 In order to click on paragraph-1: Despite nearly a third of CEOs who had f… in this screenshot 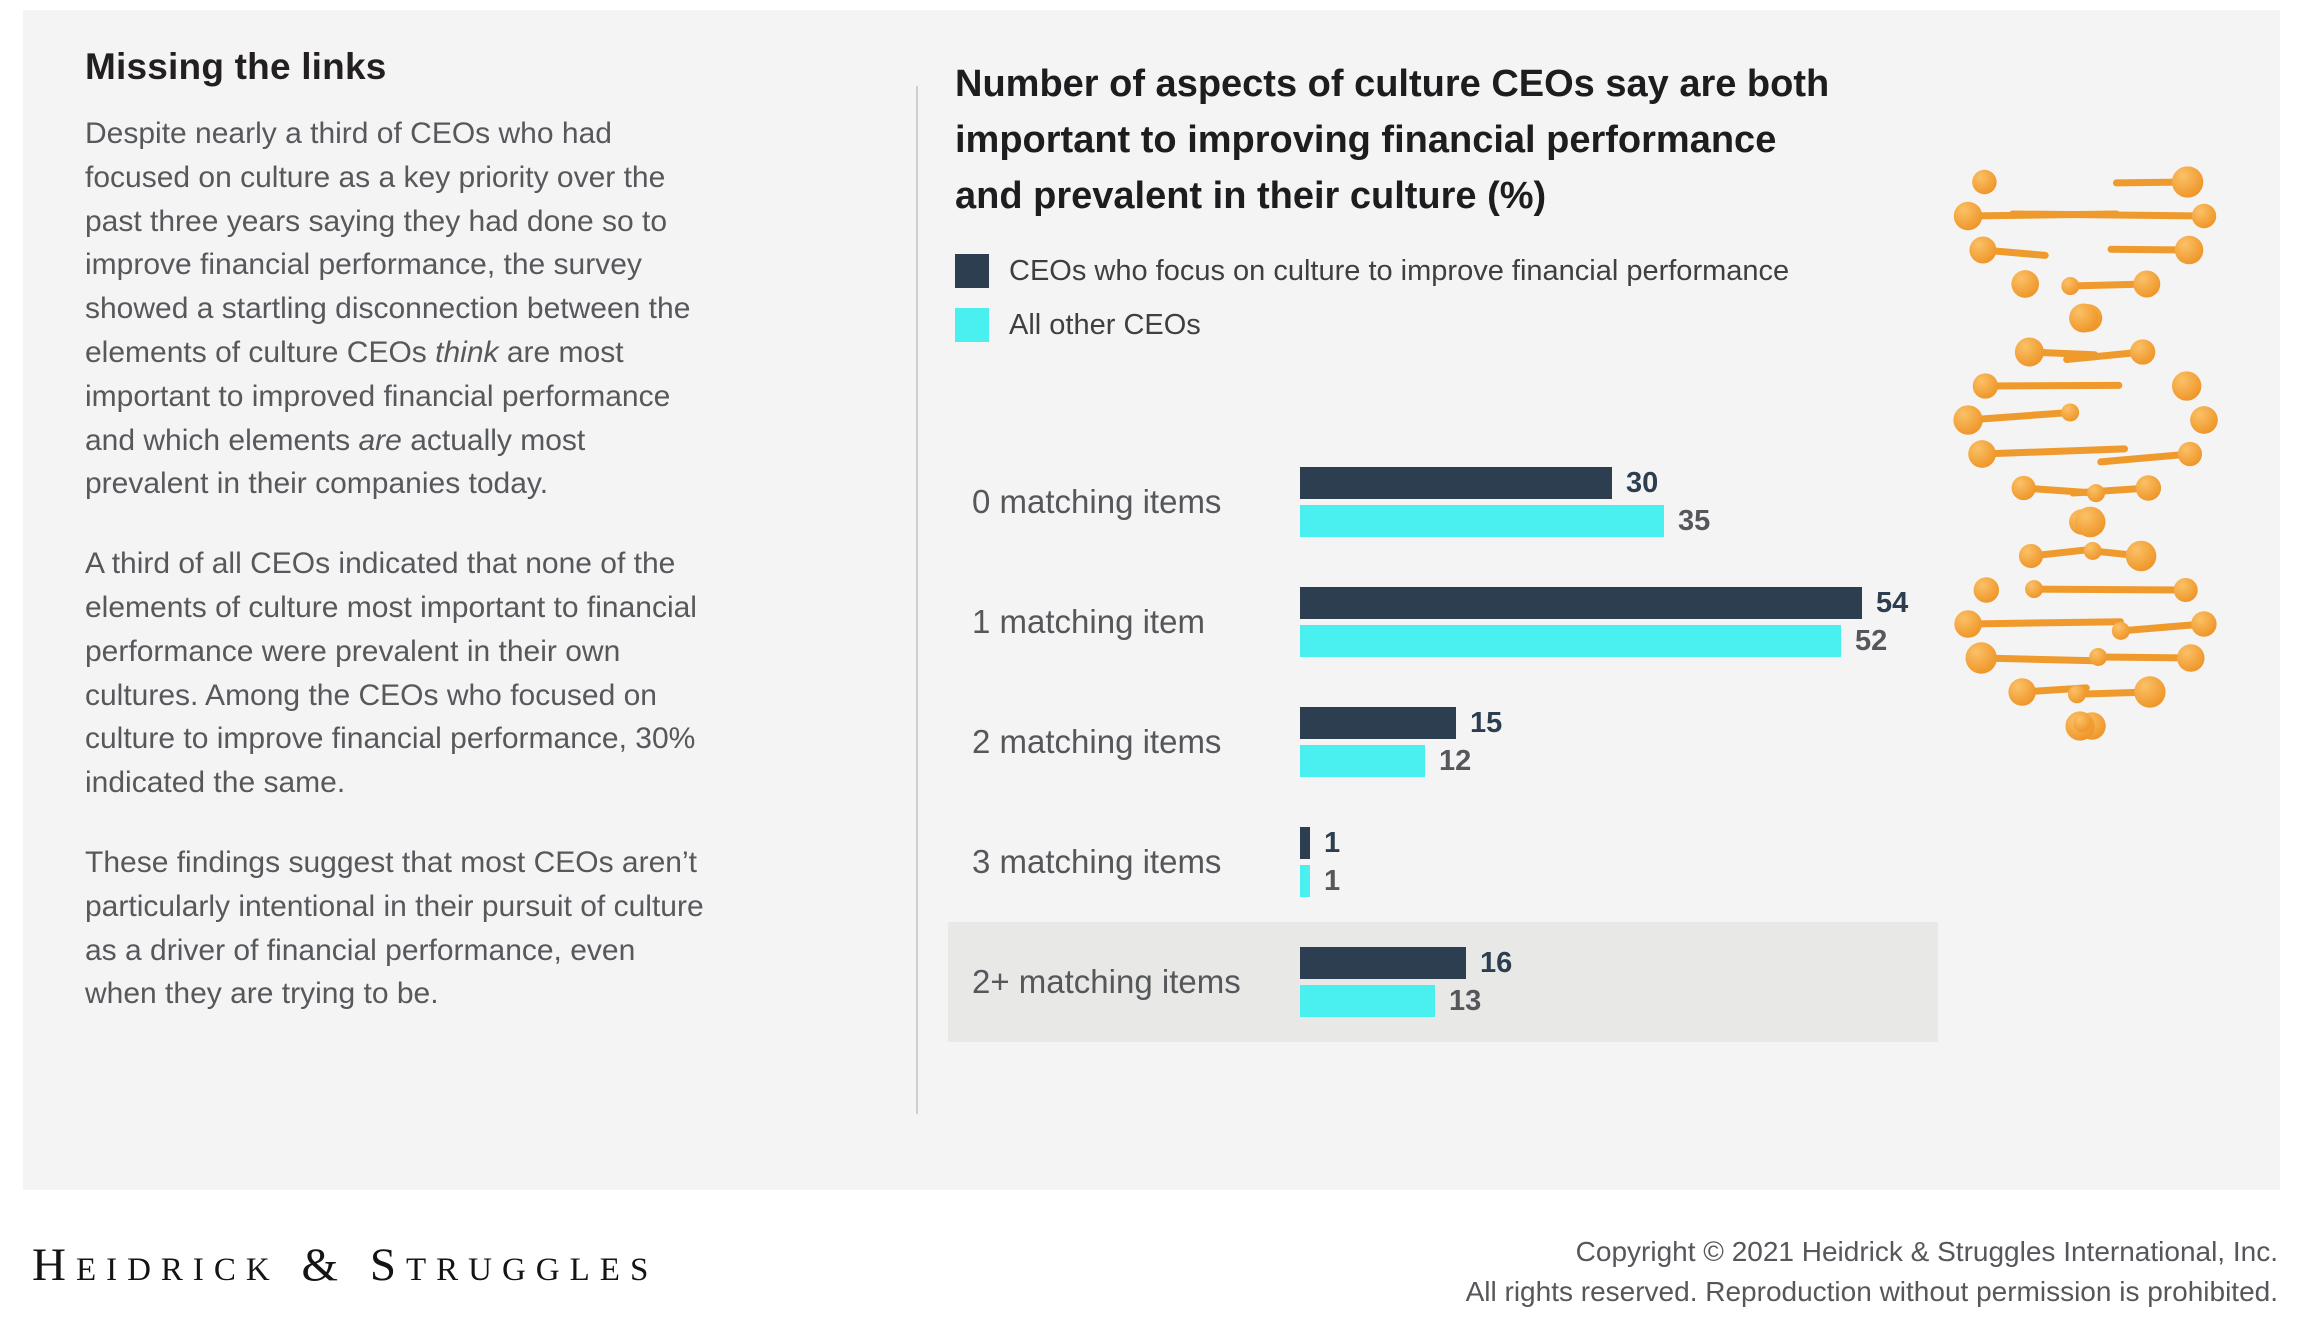, I will do `click(399, 309)`.